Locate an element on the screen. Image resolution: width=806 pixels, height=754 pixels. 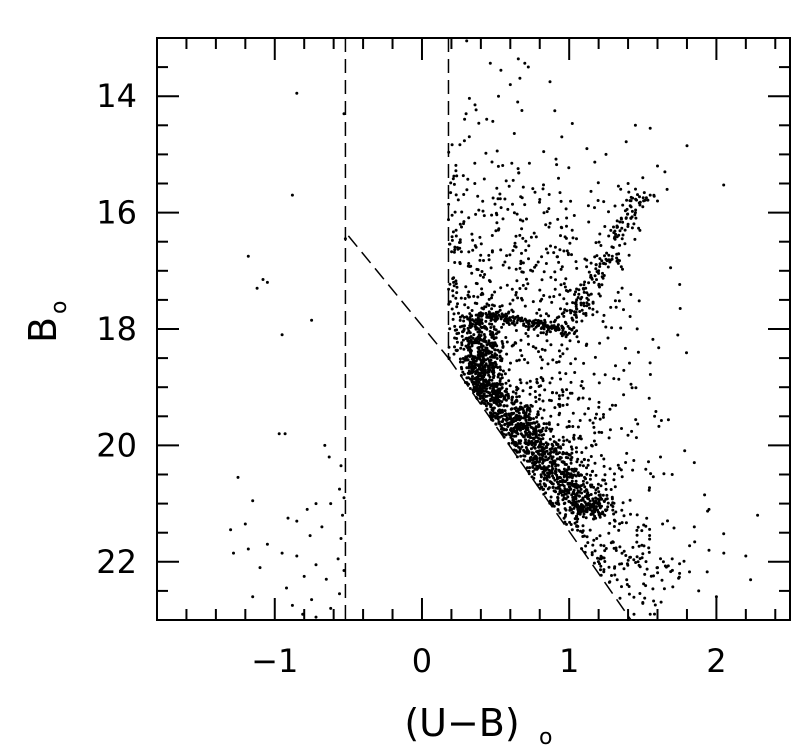
x-axis-label: (U−B) is located at coordinates (461, 723).